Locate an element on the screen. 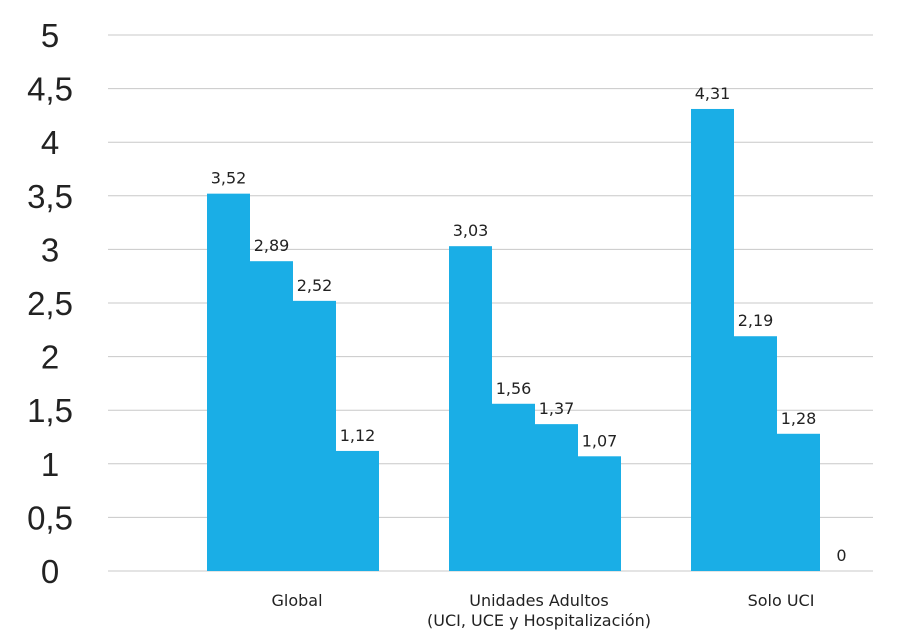  data-label: 2,19 is located at coordinates (756, 320).